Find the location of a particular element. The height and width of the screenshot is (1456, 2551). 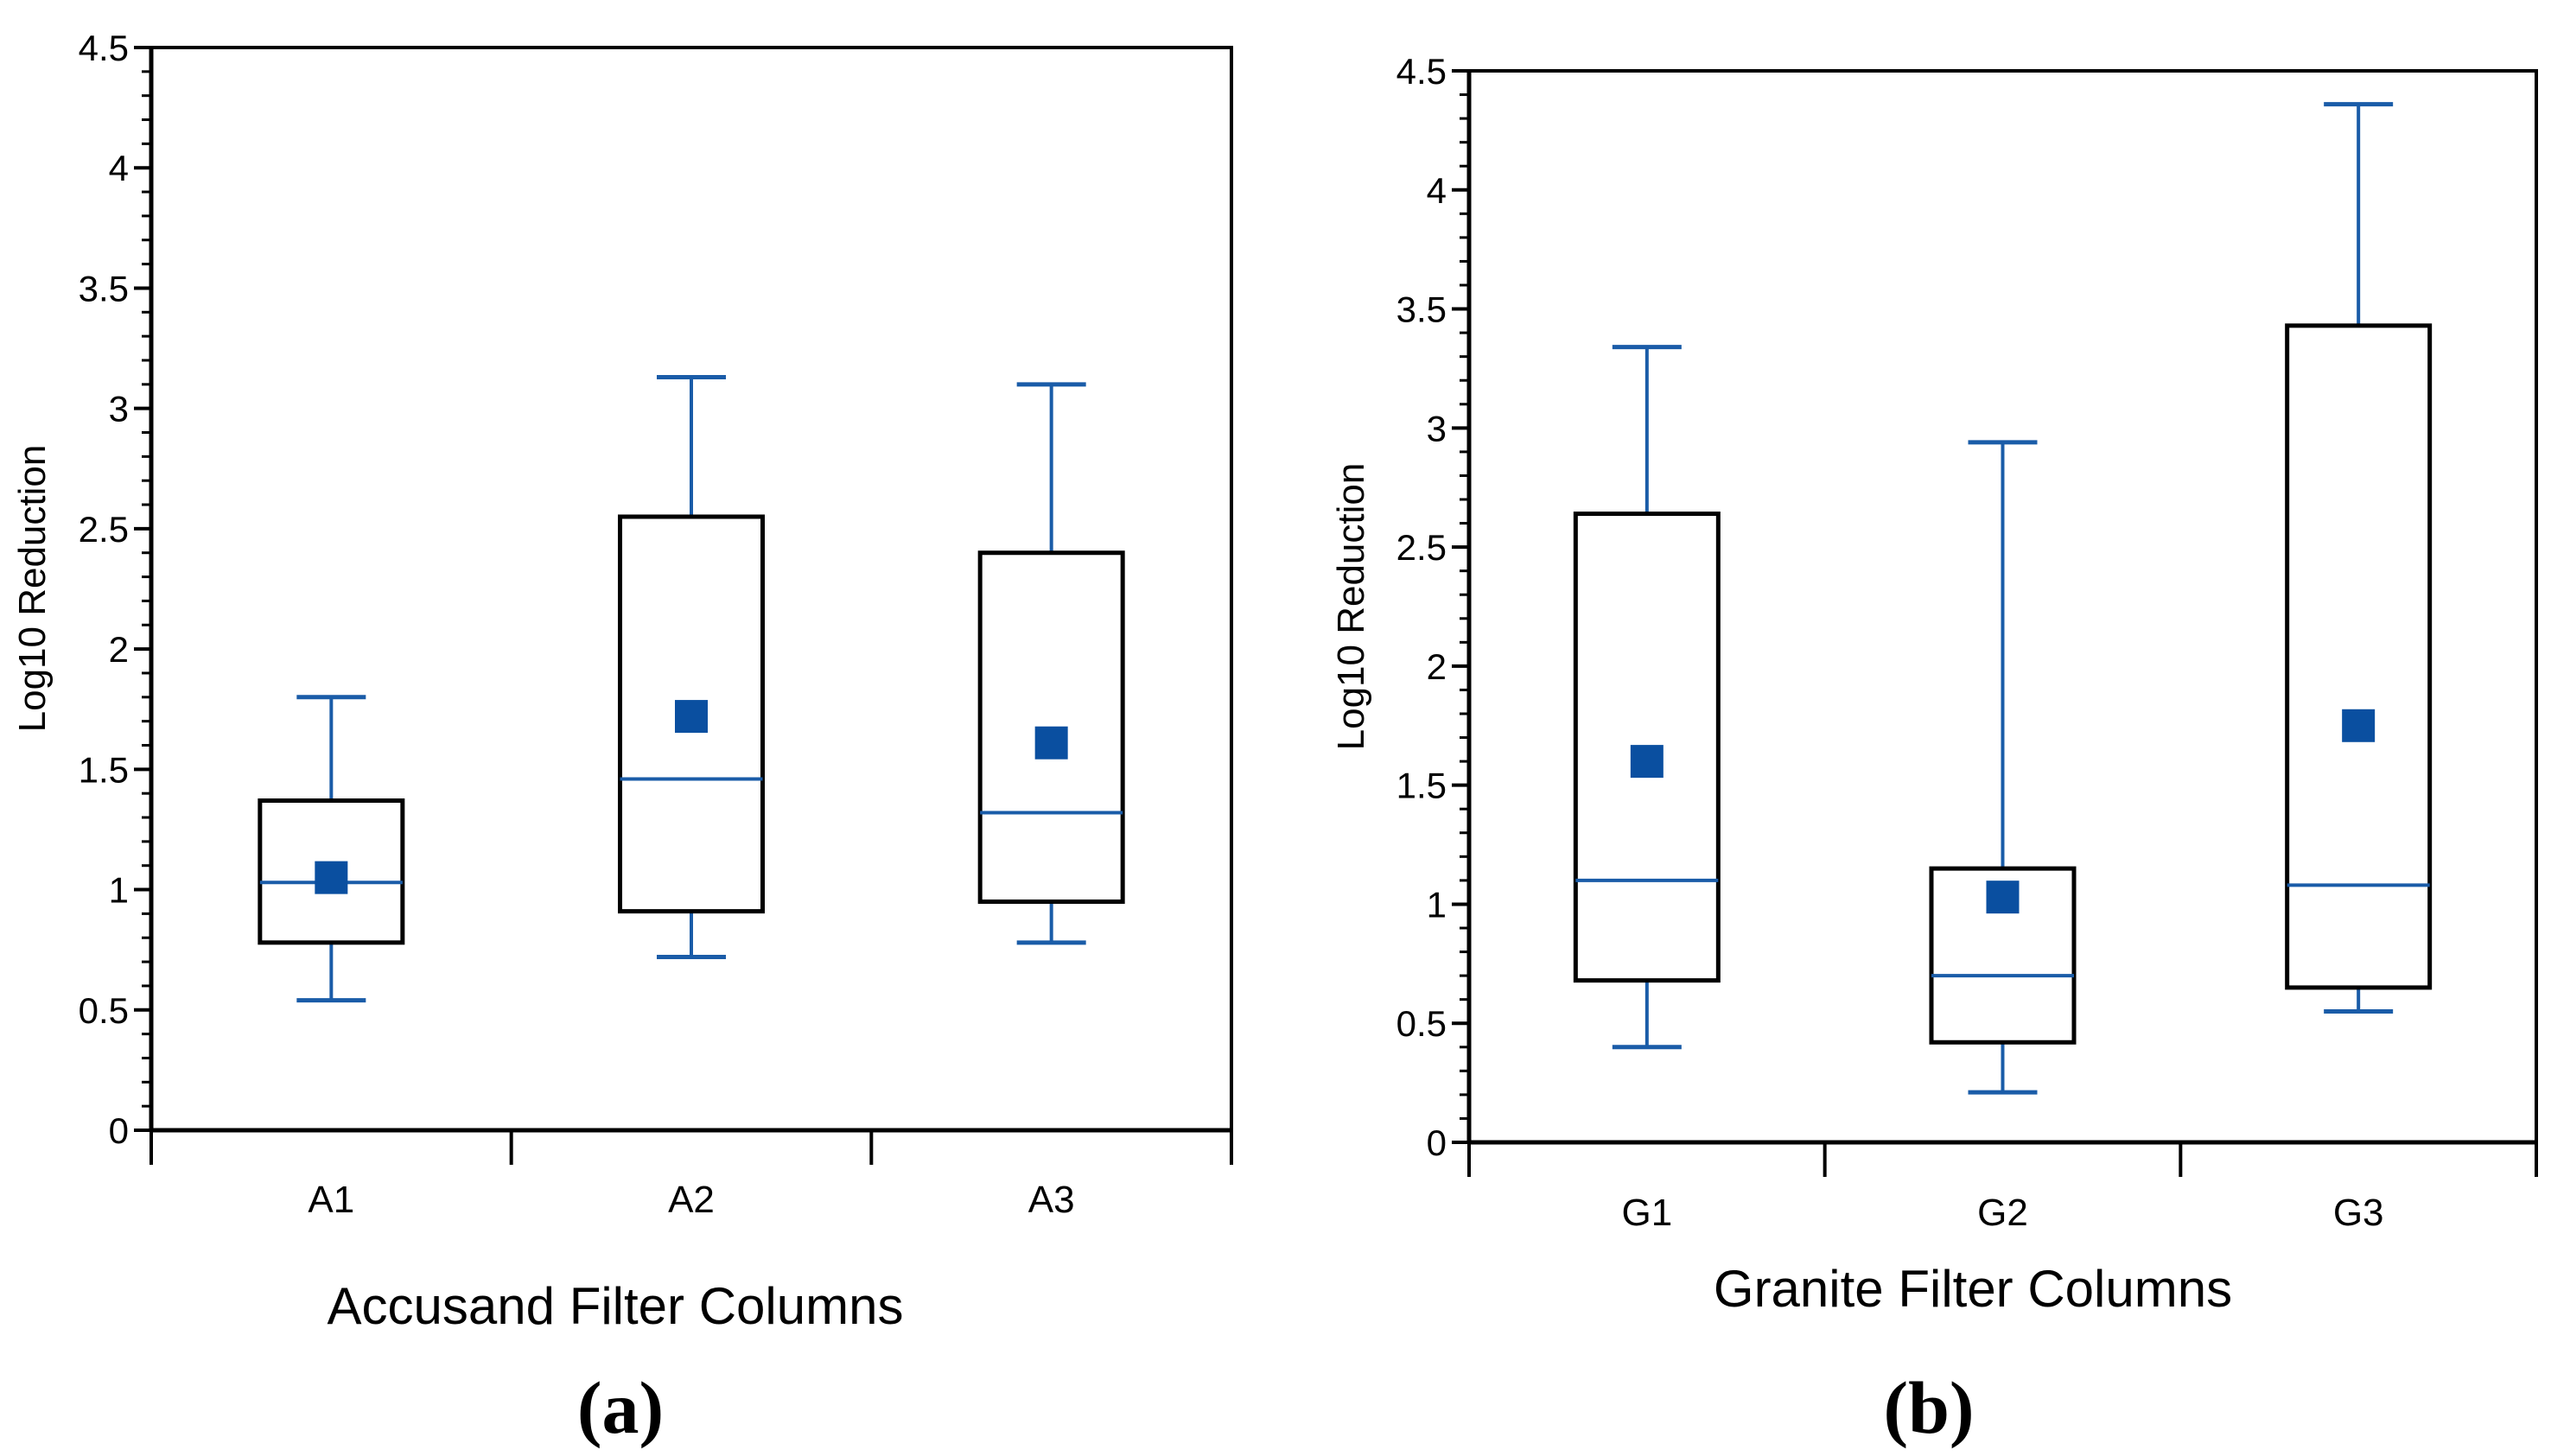

box-g3 is located at coordinates (2359, 558).